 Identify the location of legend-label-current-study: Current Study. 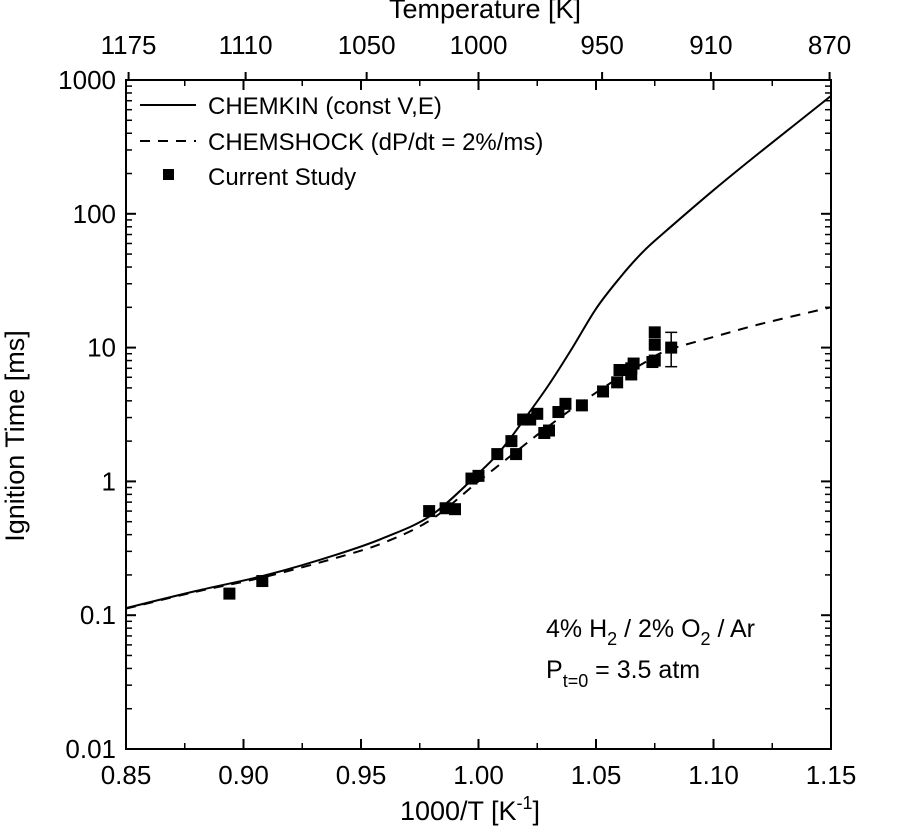
(282, 177).